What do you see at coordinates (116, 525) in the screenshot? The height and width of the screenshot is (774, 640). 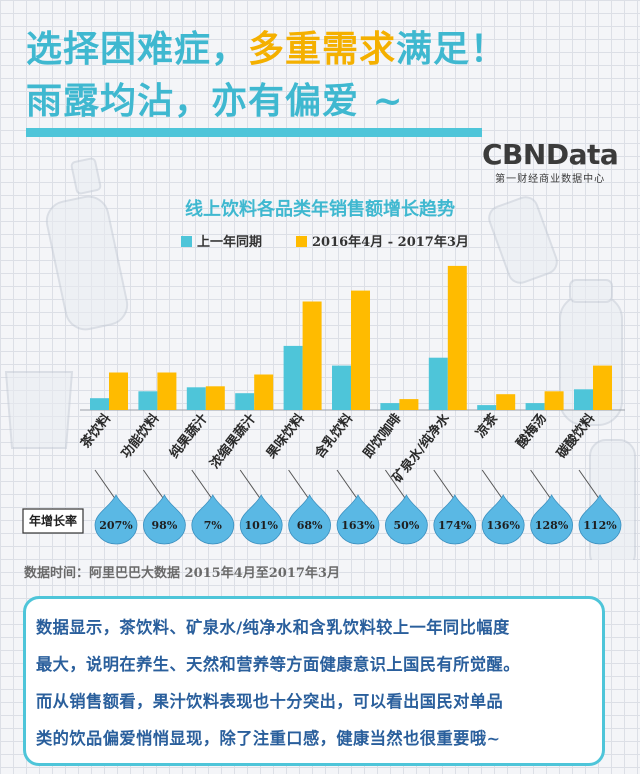 I see `growth-rate-label-0: 207%` at bounding box center [116, 525].